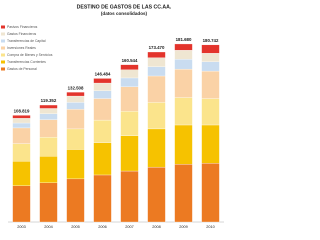  What do you see at coordinates (103, 74) in the screenshot?
I see `total-label: 146.484` at bounding box center [103, 74].